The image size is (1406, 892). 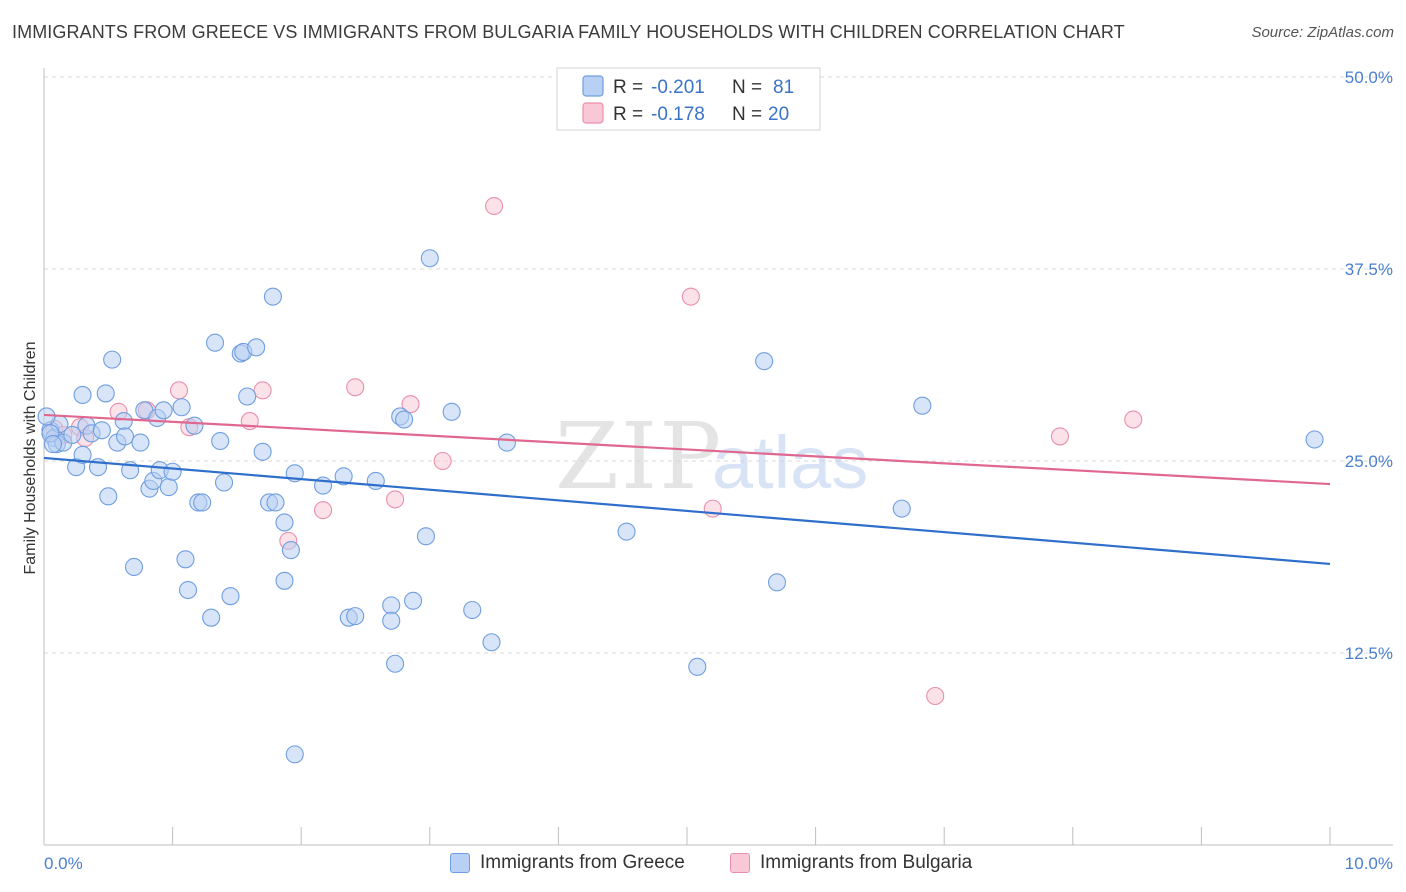 What do you see at coordinates (30, 458) in the screenshot?
I see `y-axis-label: Family Households with Children` at bounding box center [30, 458].